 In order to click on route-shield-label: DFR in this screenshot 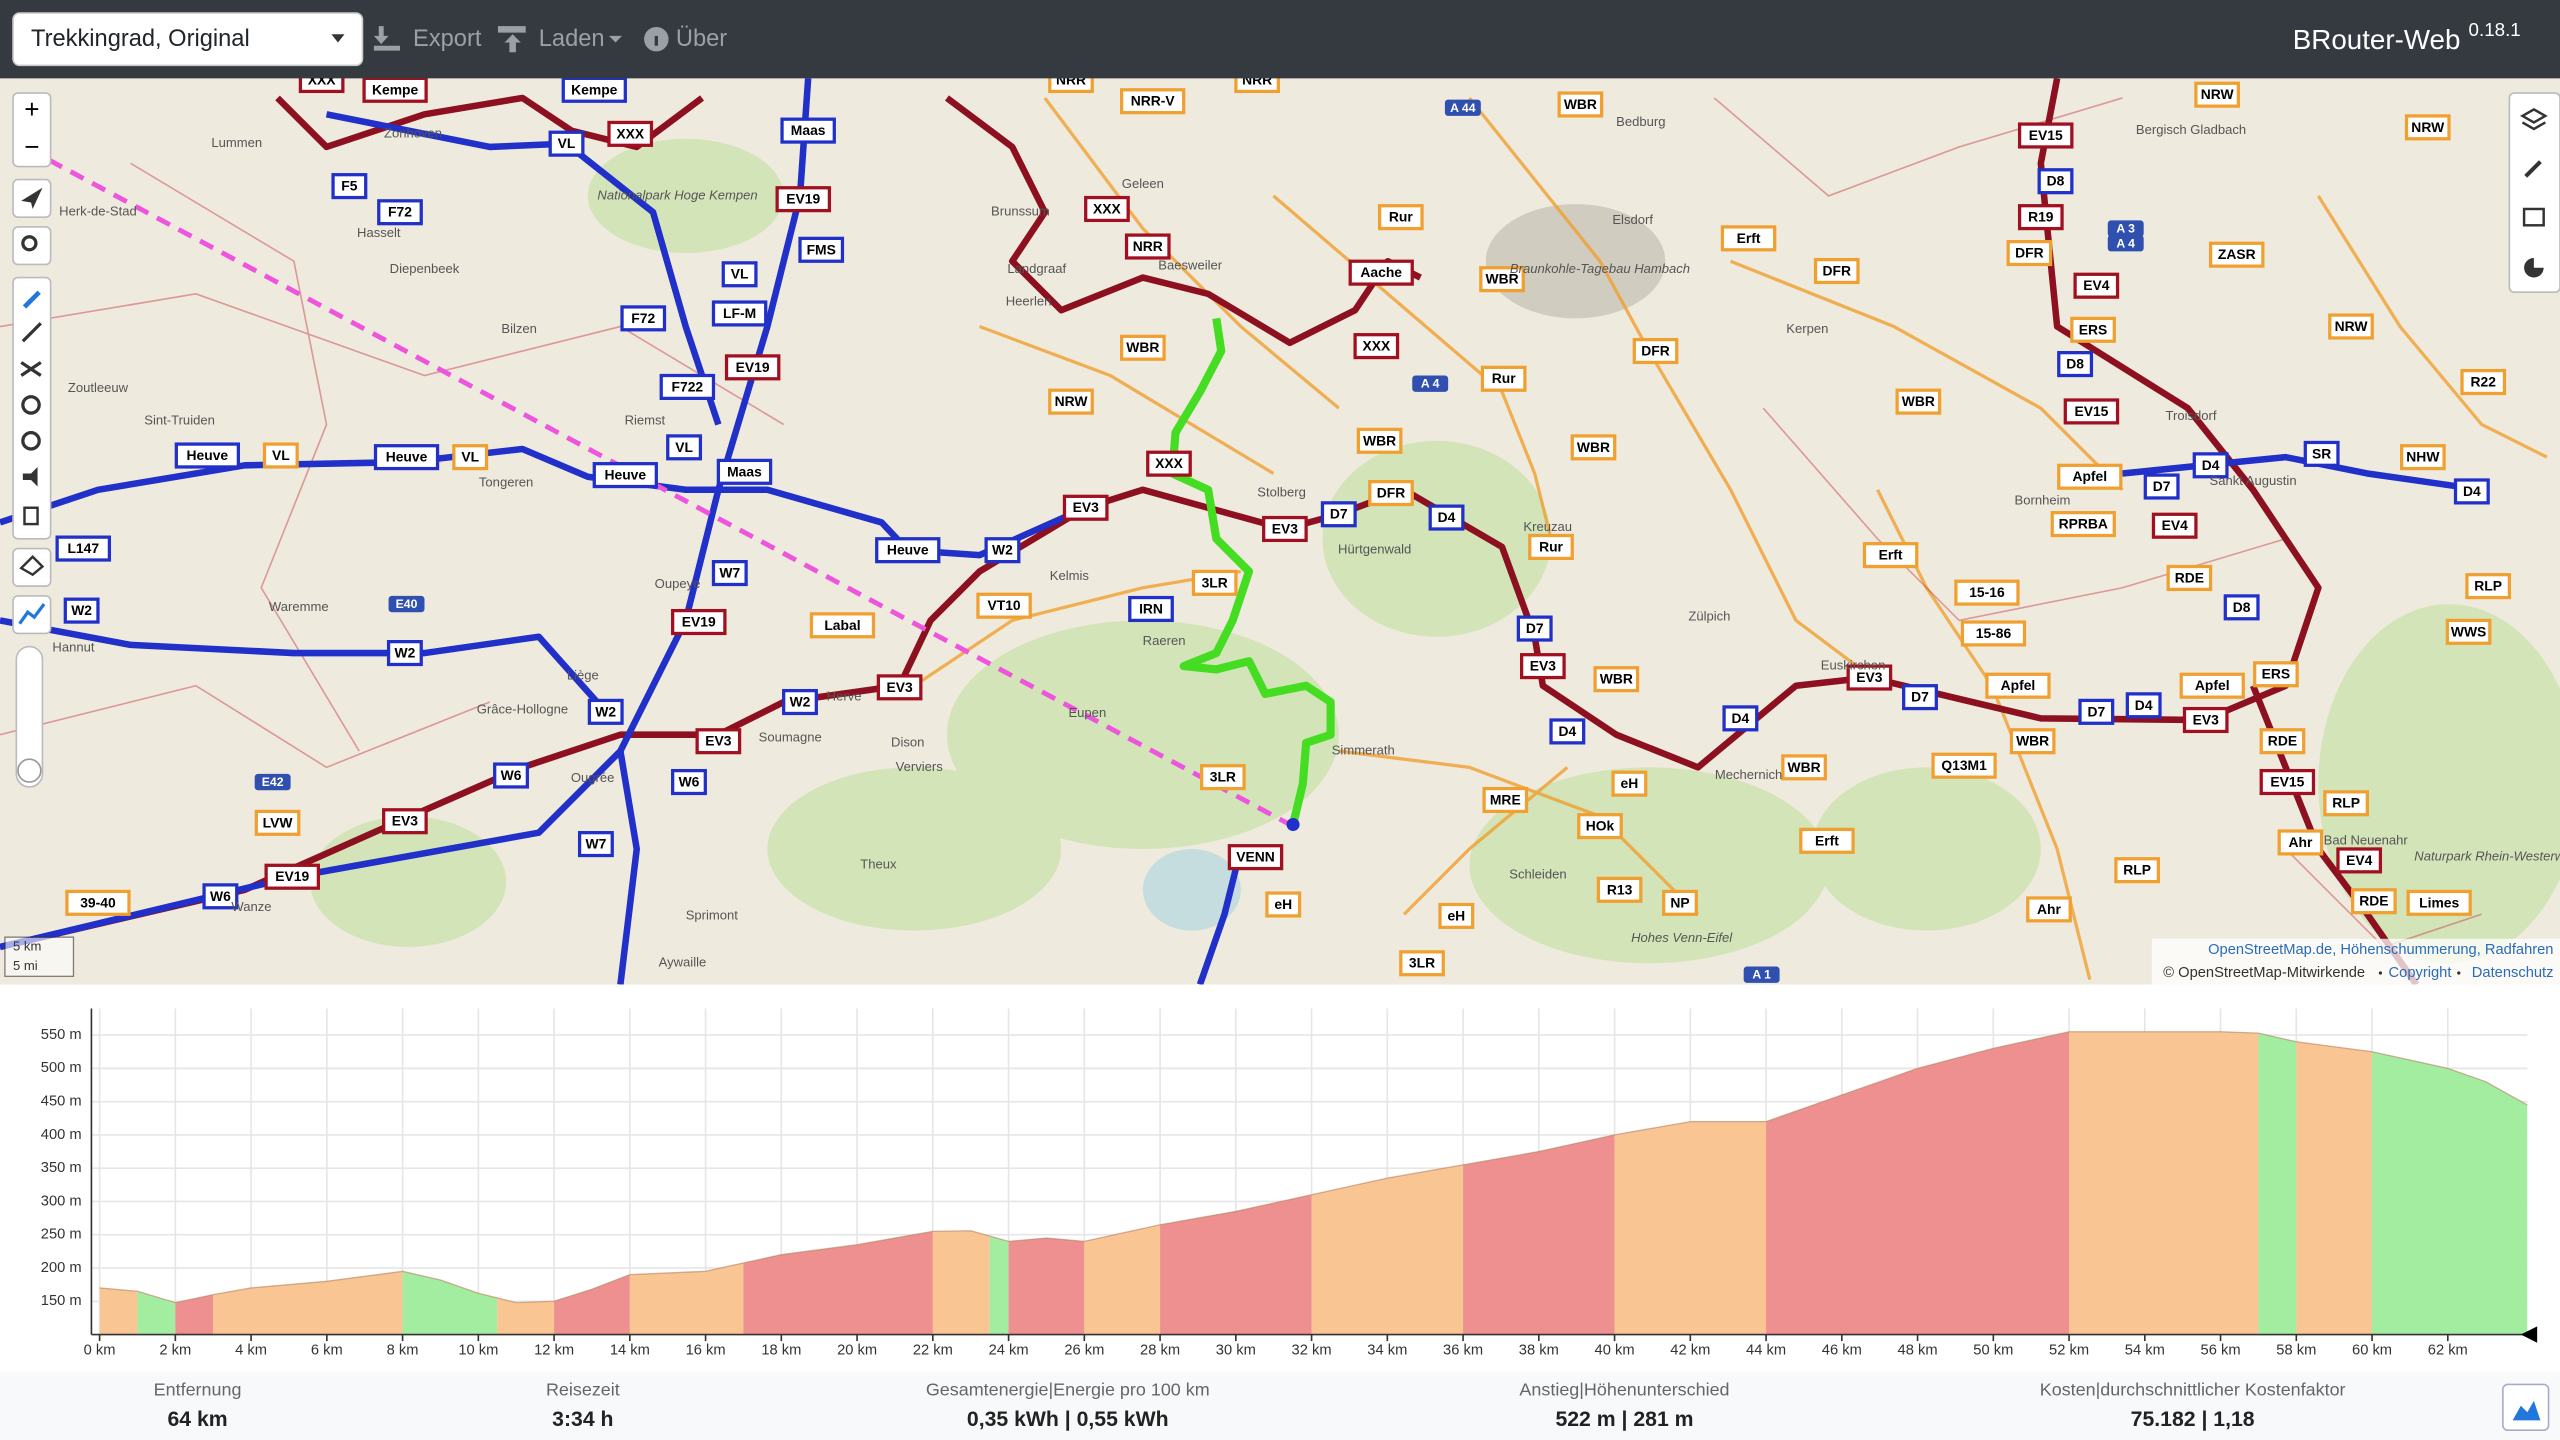, I will do `click(1655, 350)`.